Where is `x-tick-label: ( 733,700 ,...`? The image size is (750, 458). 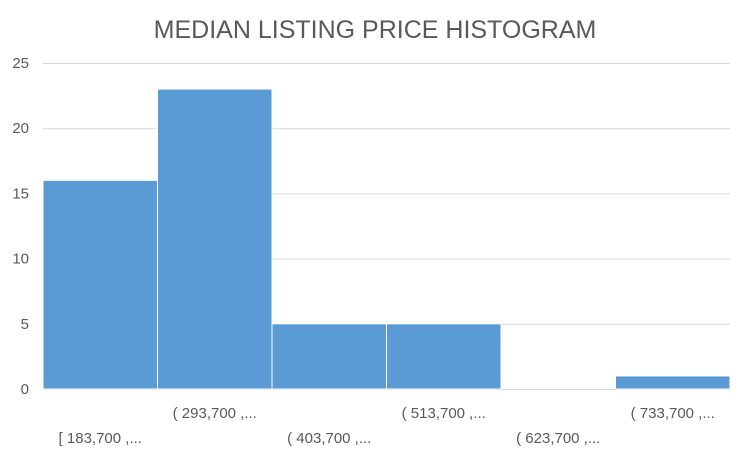
x-tick-label: ( 733,700 ,... is located at coordinates (673, 413).